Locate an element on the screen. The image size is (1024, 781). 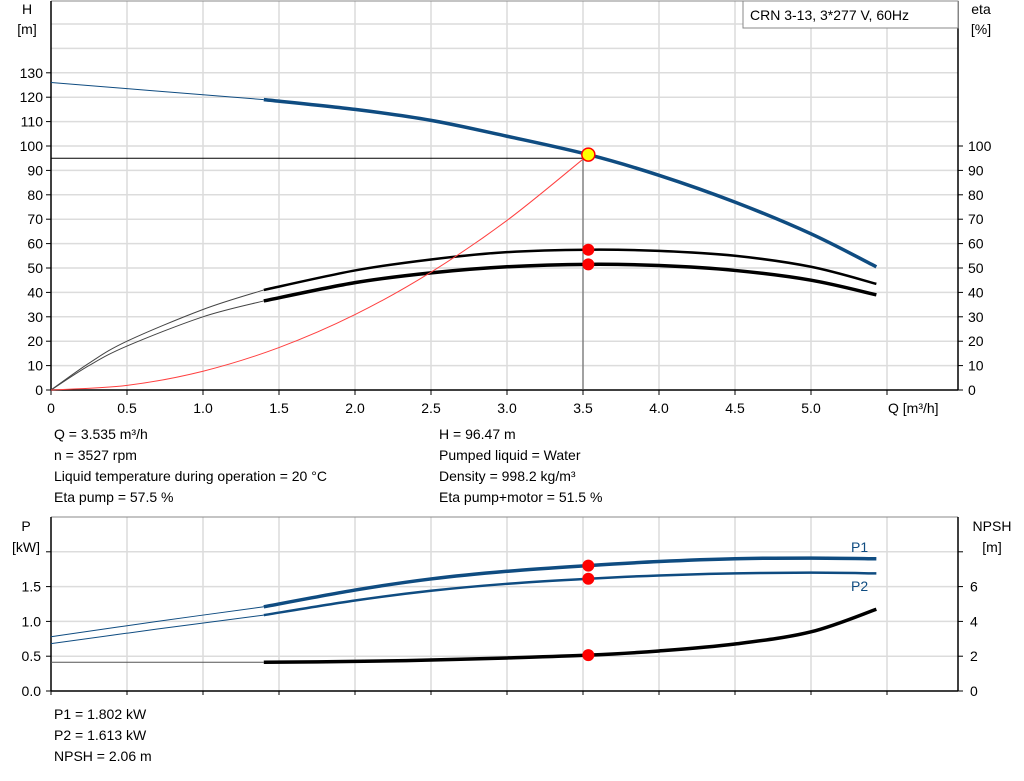
x-axis-label: Q [m³/h] is located at coordinates (913, 408).